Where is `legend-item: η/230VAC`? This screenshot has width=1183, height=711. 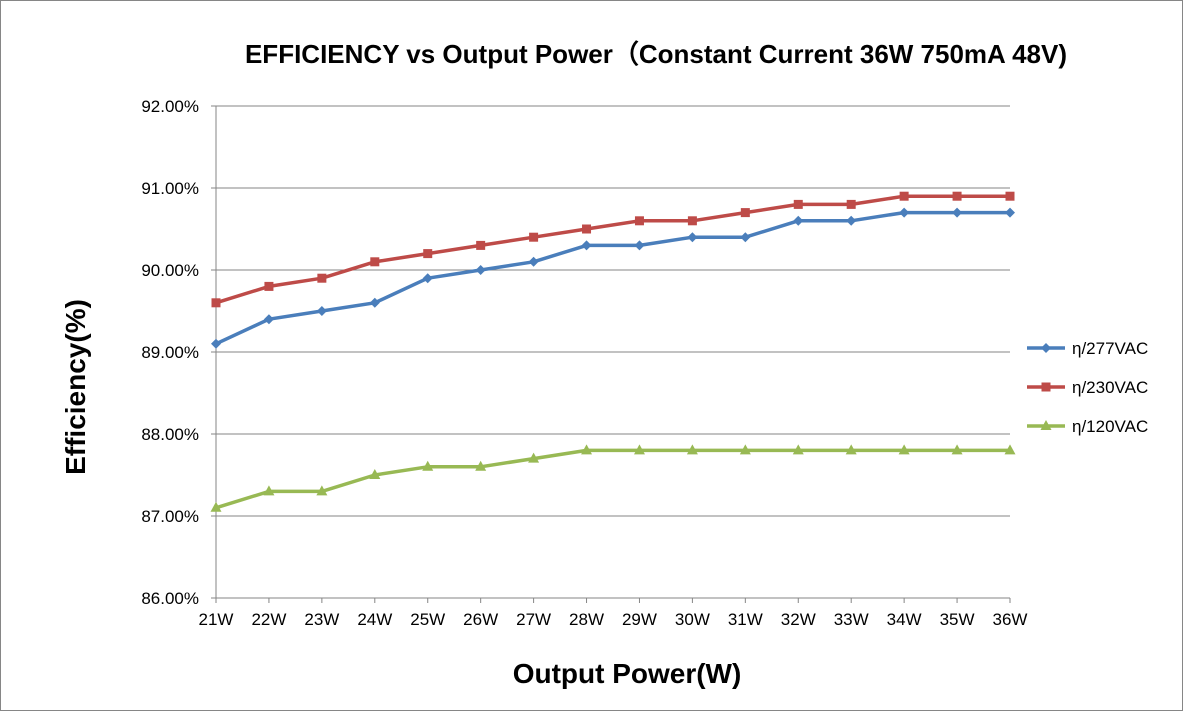 legend-item: η/230VAC is located at coordinates (1087, 387).